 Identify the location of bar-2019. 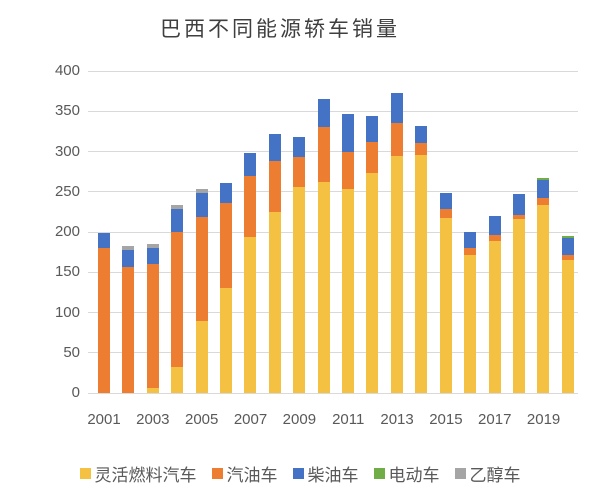
(543, 285).